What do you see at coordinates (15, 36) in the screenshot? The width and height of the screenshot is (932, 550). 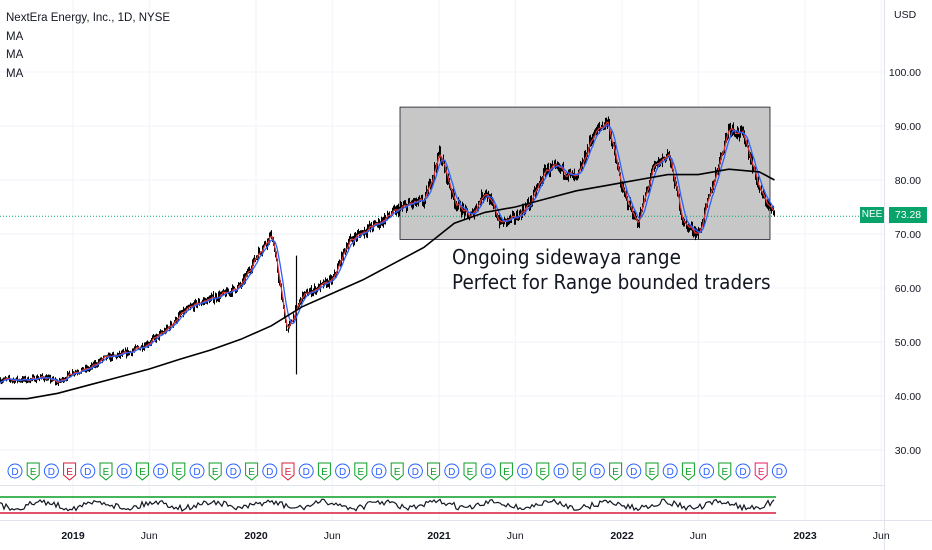 I see `legend-ma-1: MA` at bounding box center [15, 36].